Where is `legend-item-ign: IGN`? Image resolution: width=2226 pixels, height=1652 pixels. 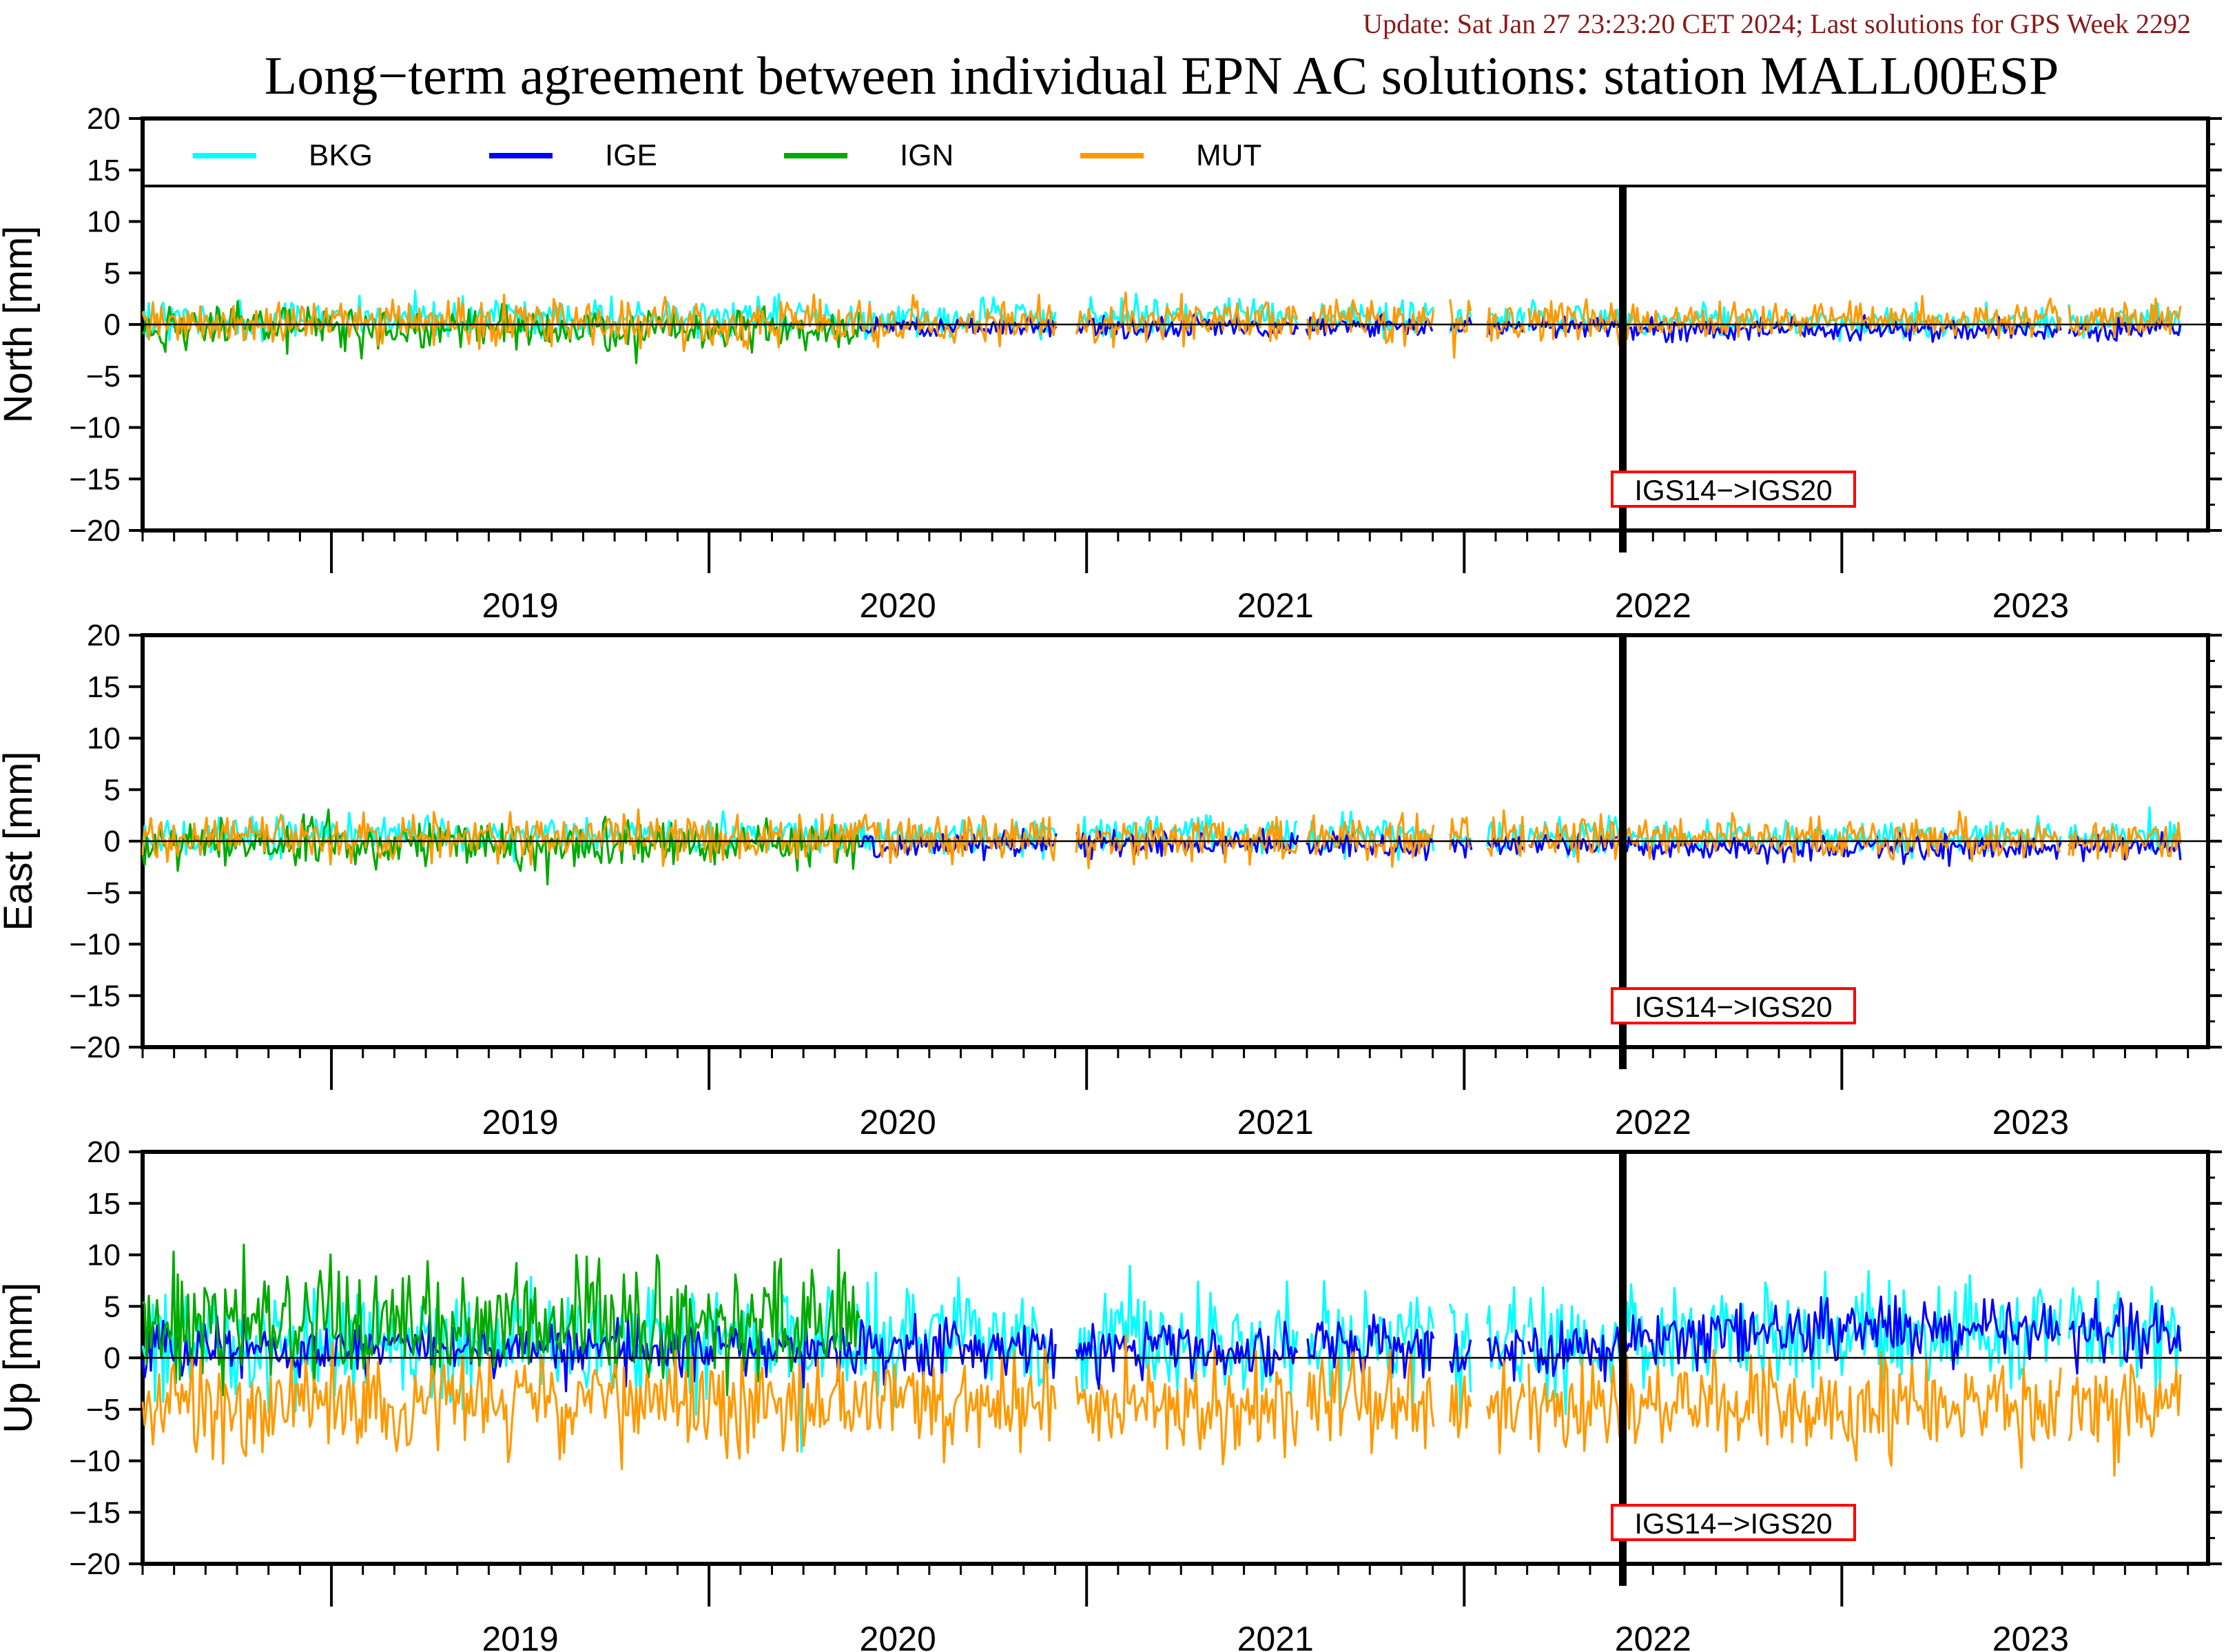
legend-item-ign: IGN is located at coordinates (869, 155).